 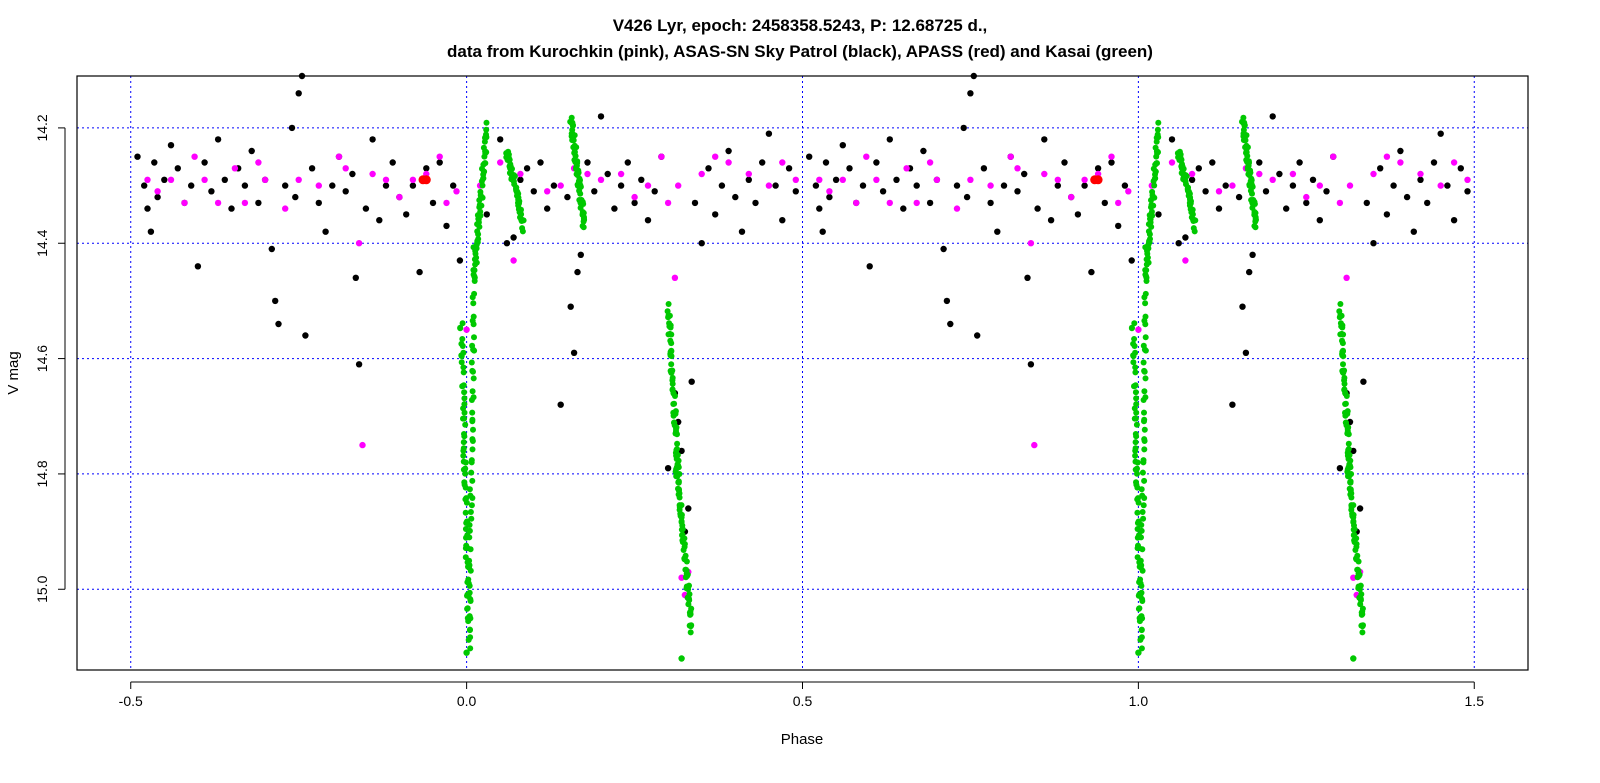 What do you see at coordinates (1098, 180) in the screenshot?
I see `apass-point` at bounding box center [1098, 180].